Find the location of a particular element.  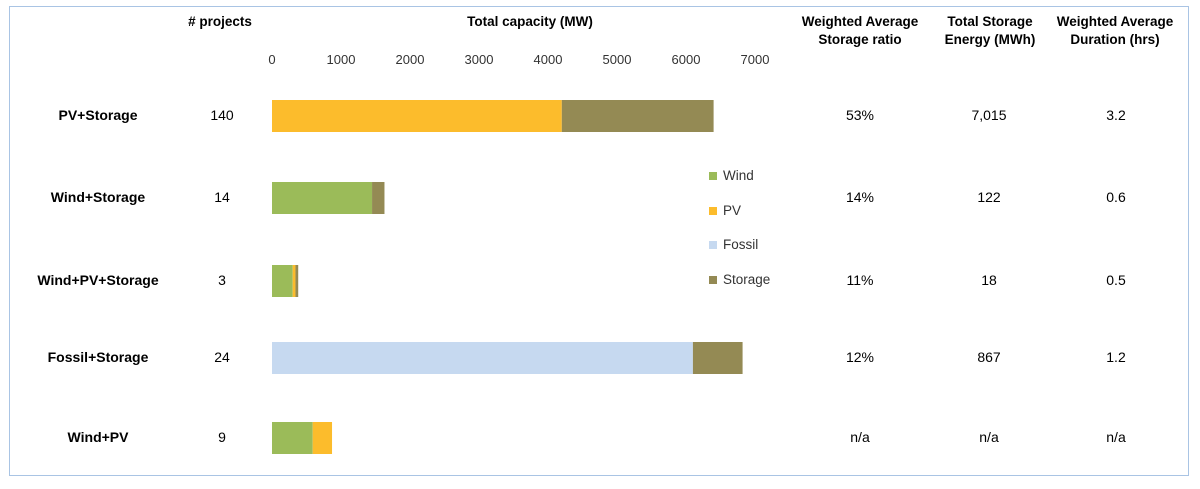

x-tick-label: 7000 is located at coordinates (755, 59).